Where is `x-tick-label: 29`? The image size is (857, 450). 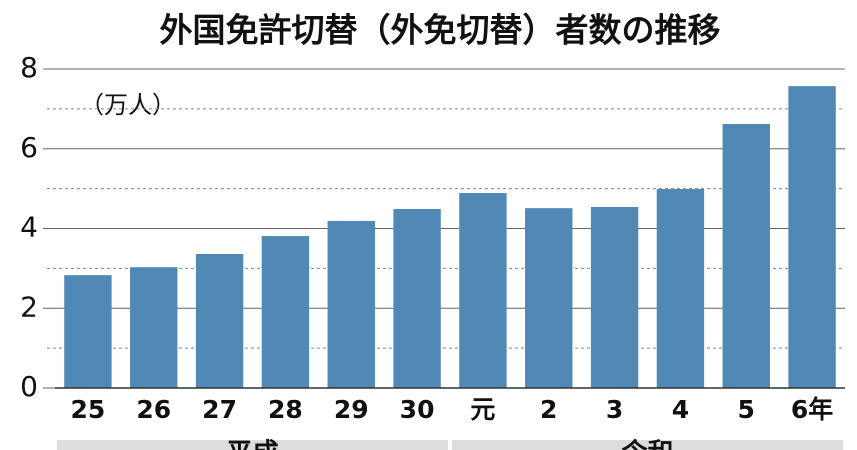 x-tick-label: 29 is located at coordinates (351, 409).